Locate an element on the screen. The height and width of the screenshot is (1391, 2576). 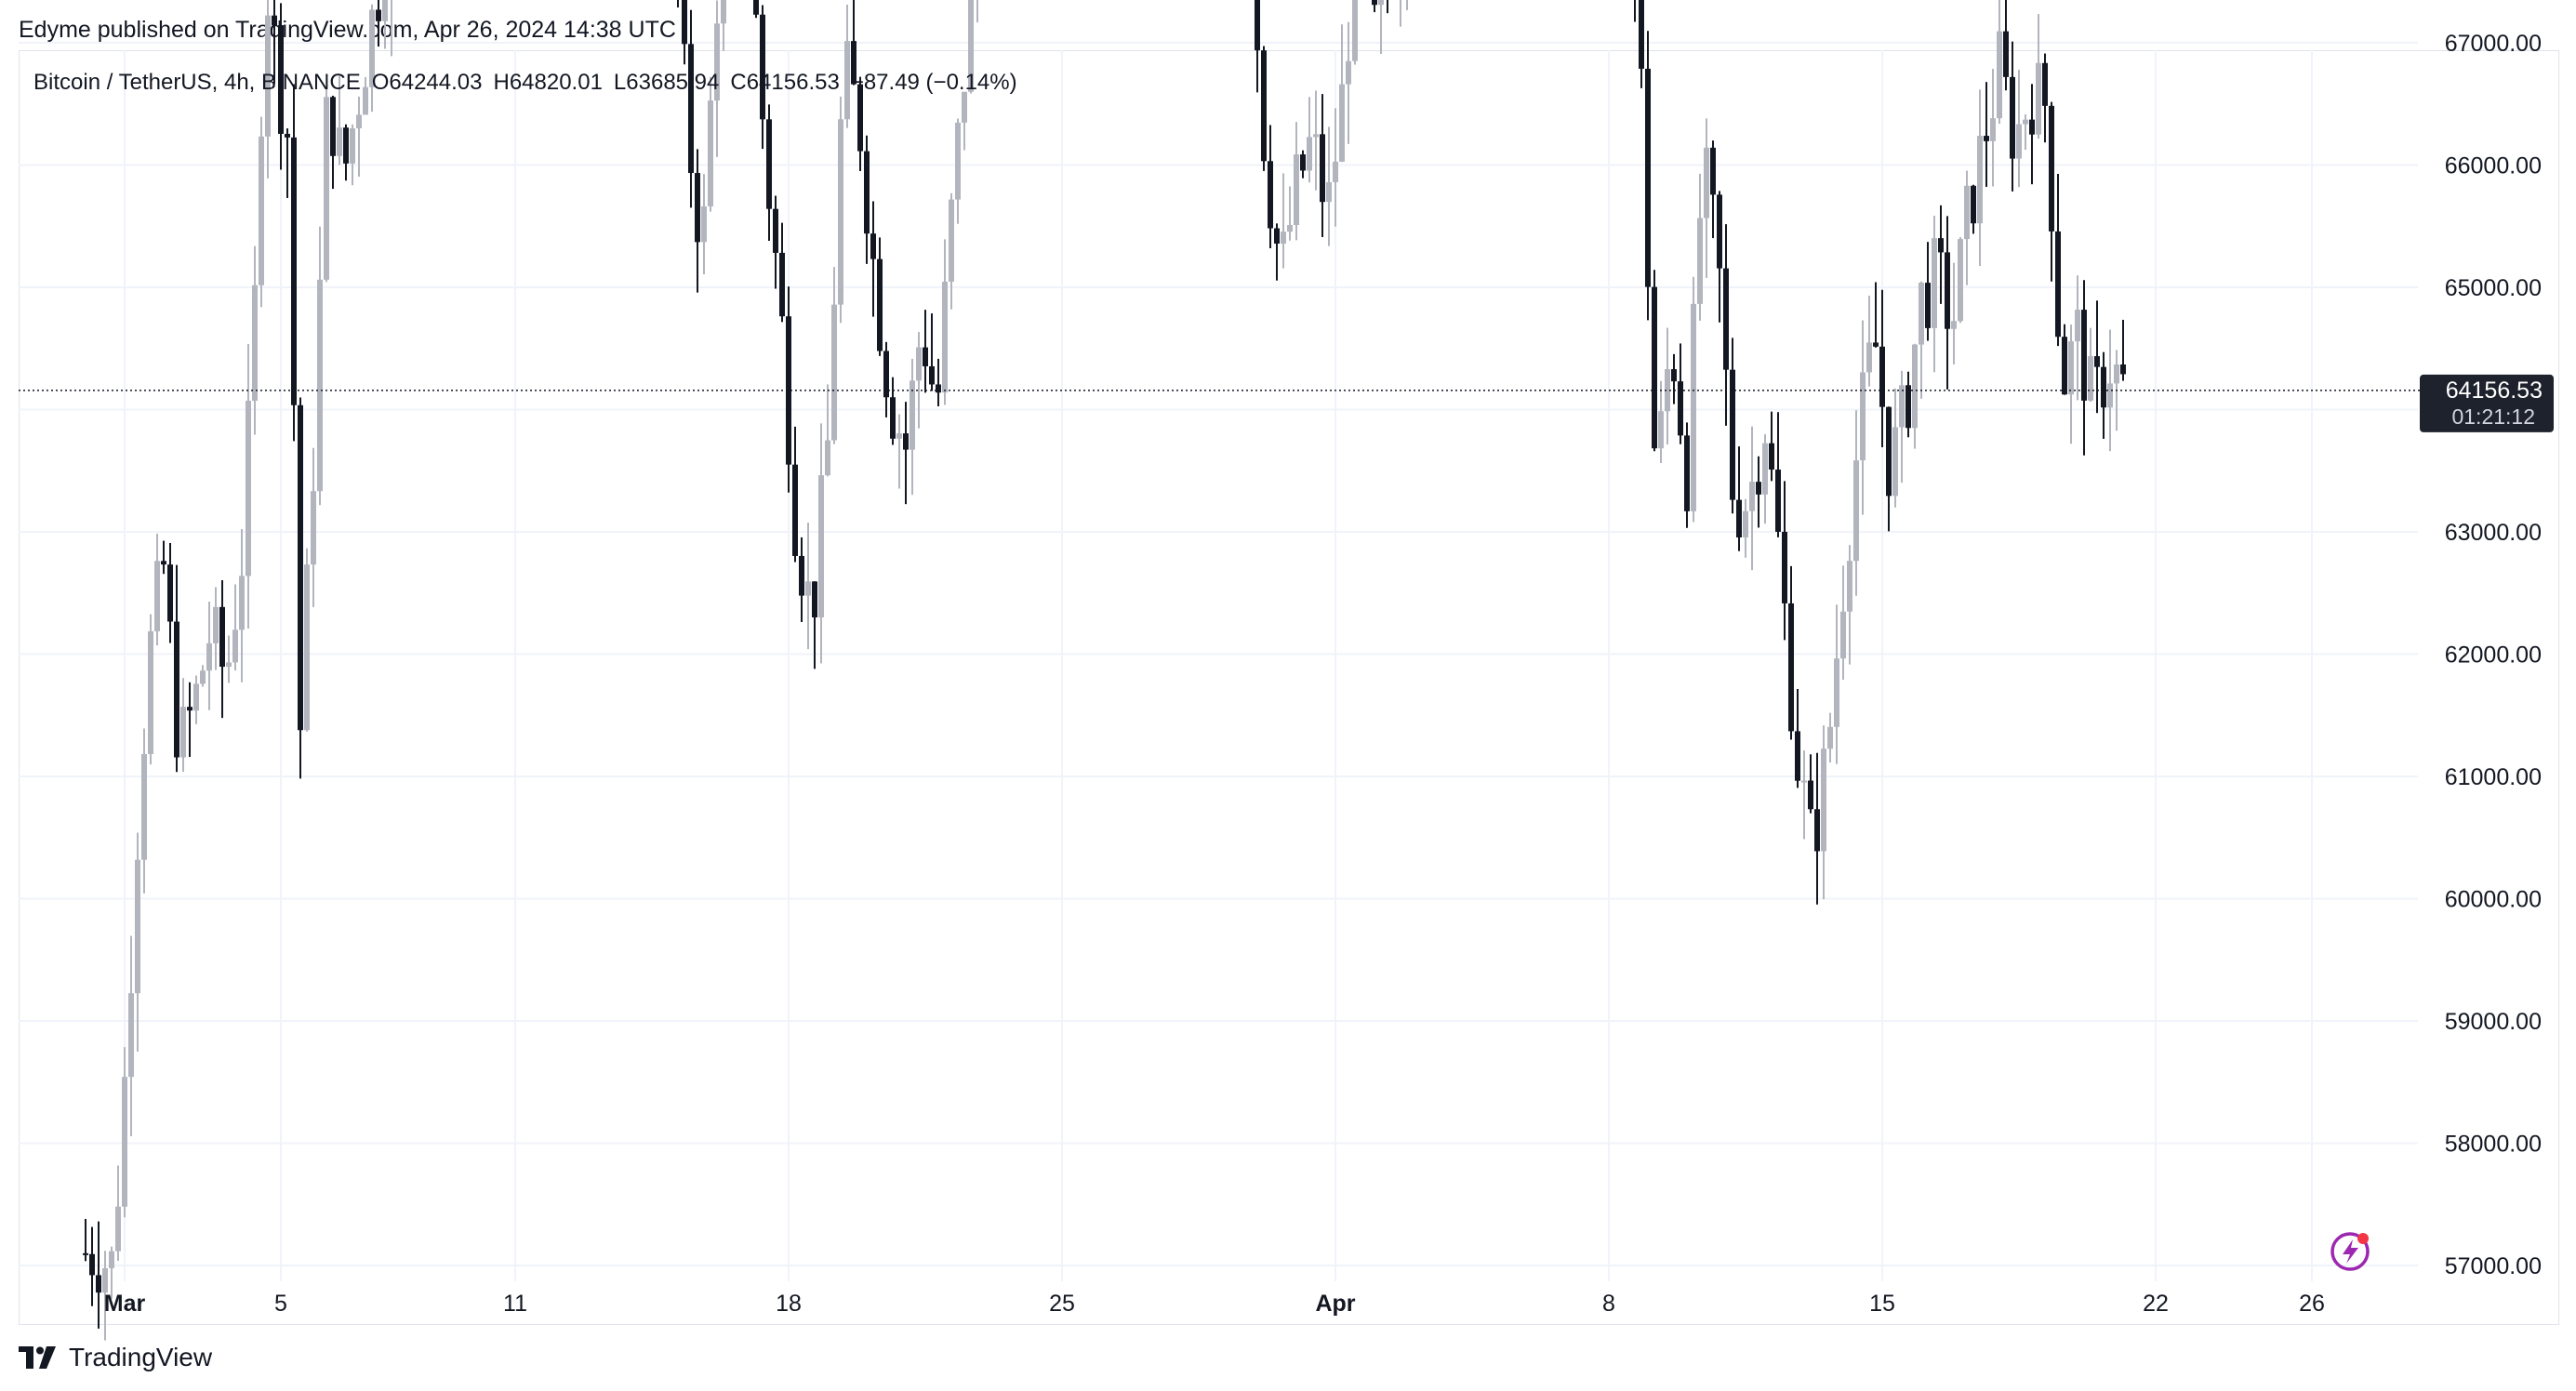
time-axis: Mar 5 11 18 25 Apr 8 15 22 26 is located at coordinates (1214, 1304).